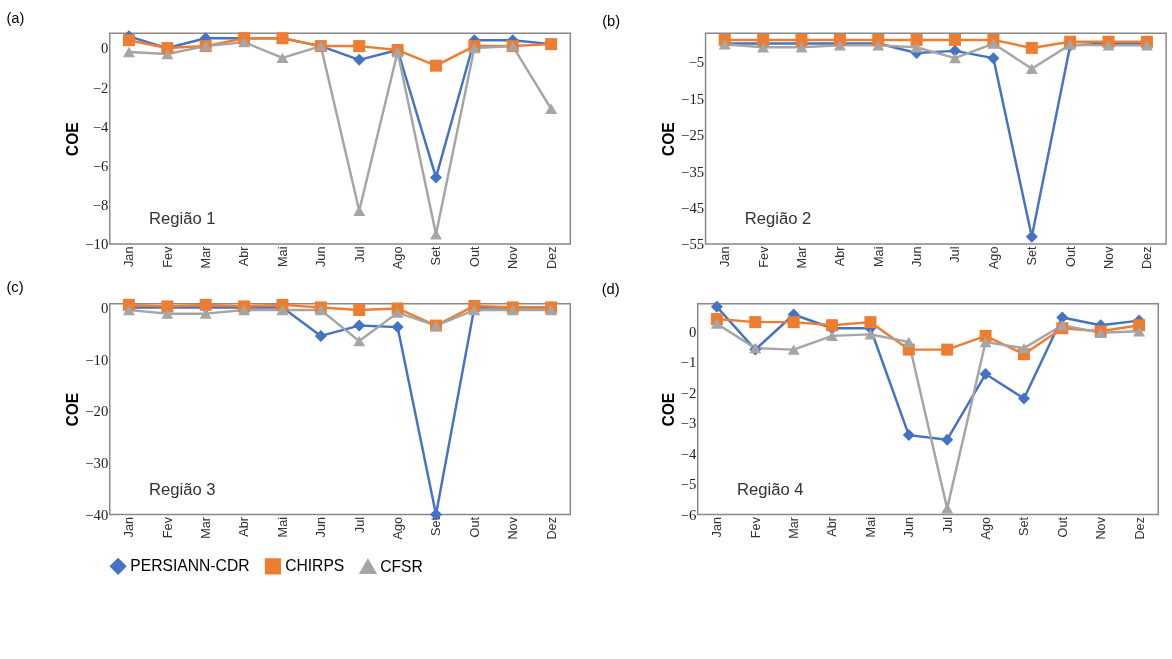 The width and height of the screenshot is (1172, 659). Describe the element at coordinates (693, 244) in the screenshot. I see `y-tick-label: −55` at that location.